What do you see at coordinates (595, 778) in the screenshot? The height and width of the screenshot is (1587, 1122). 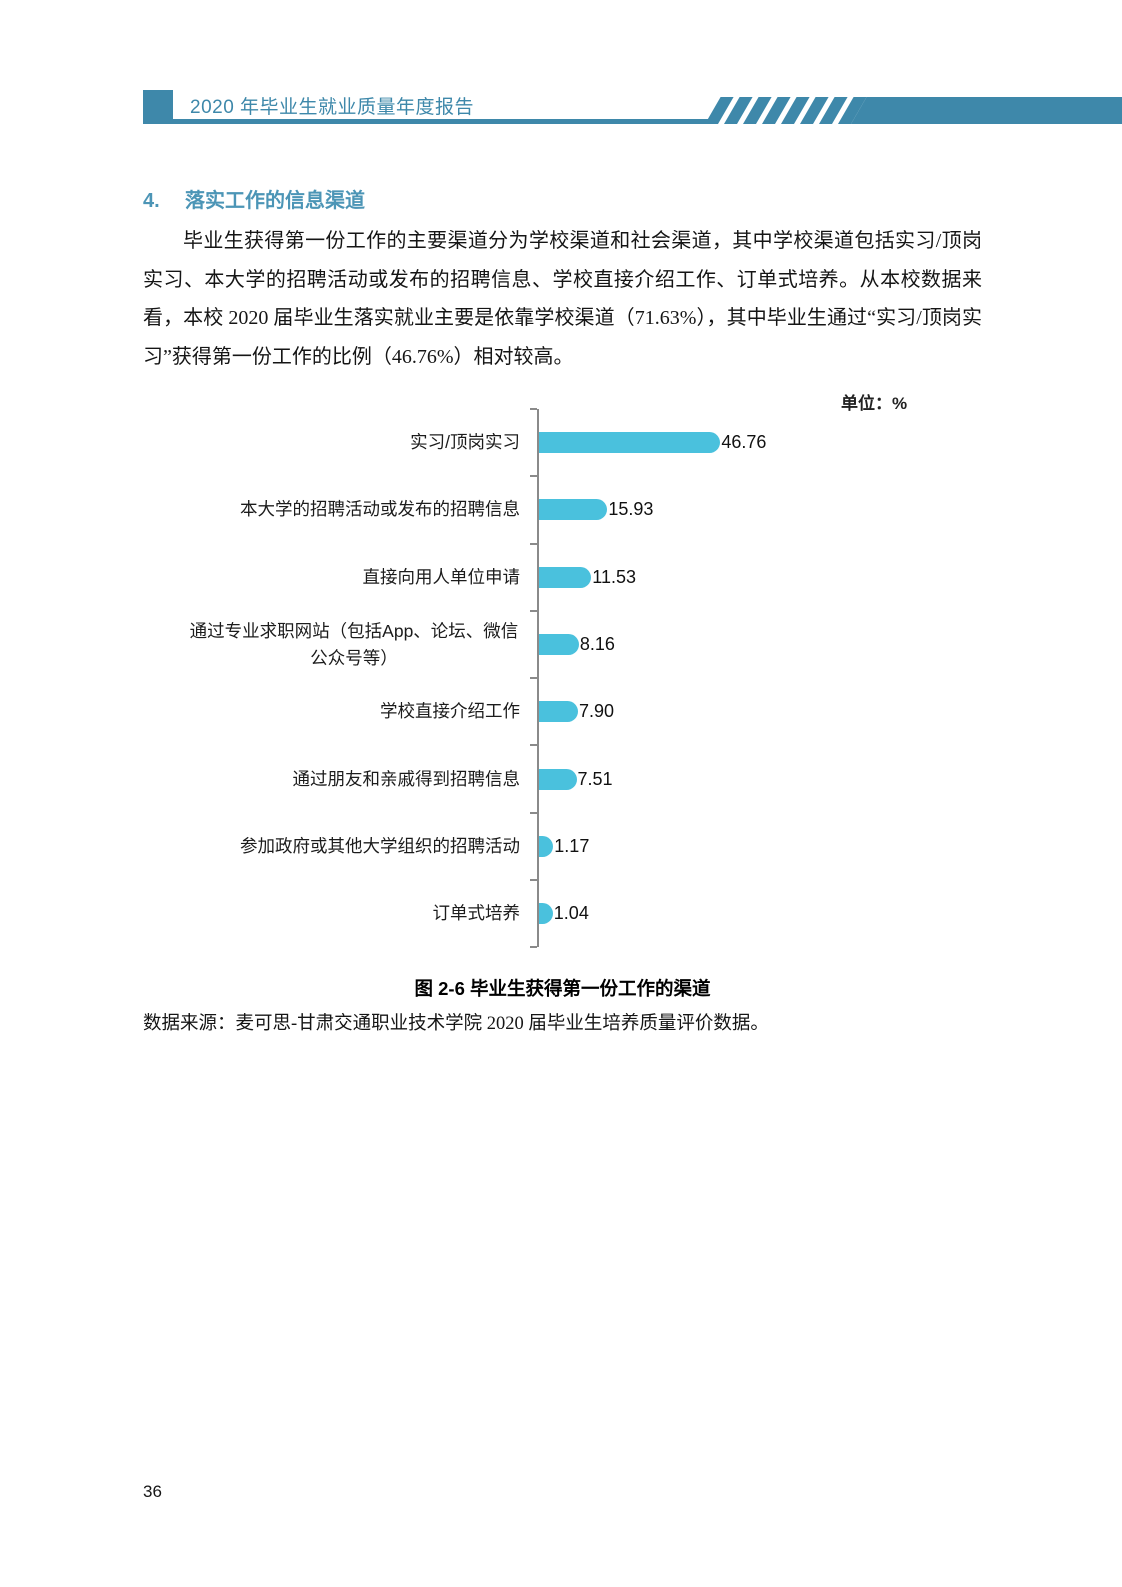 I see `value-label: 7.51` at bounding box center [595, 778].